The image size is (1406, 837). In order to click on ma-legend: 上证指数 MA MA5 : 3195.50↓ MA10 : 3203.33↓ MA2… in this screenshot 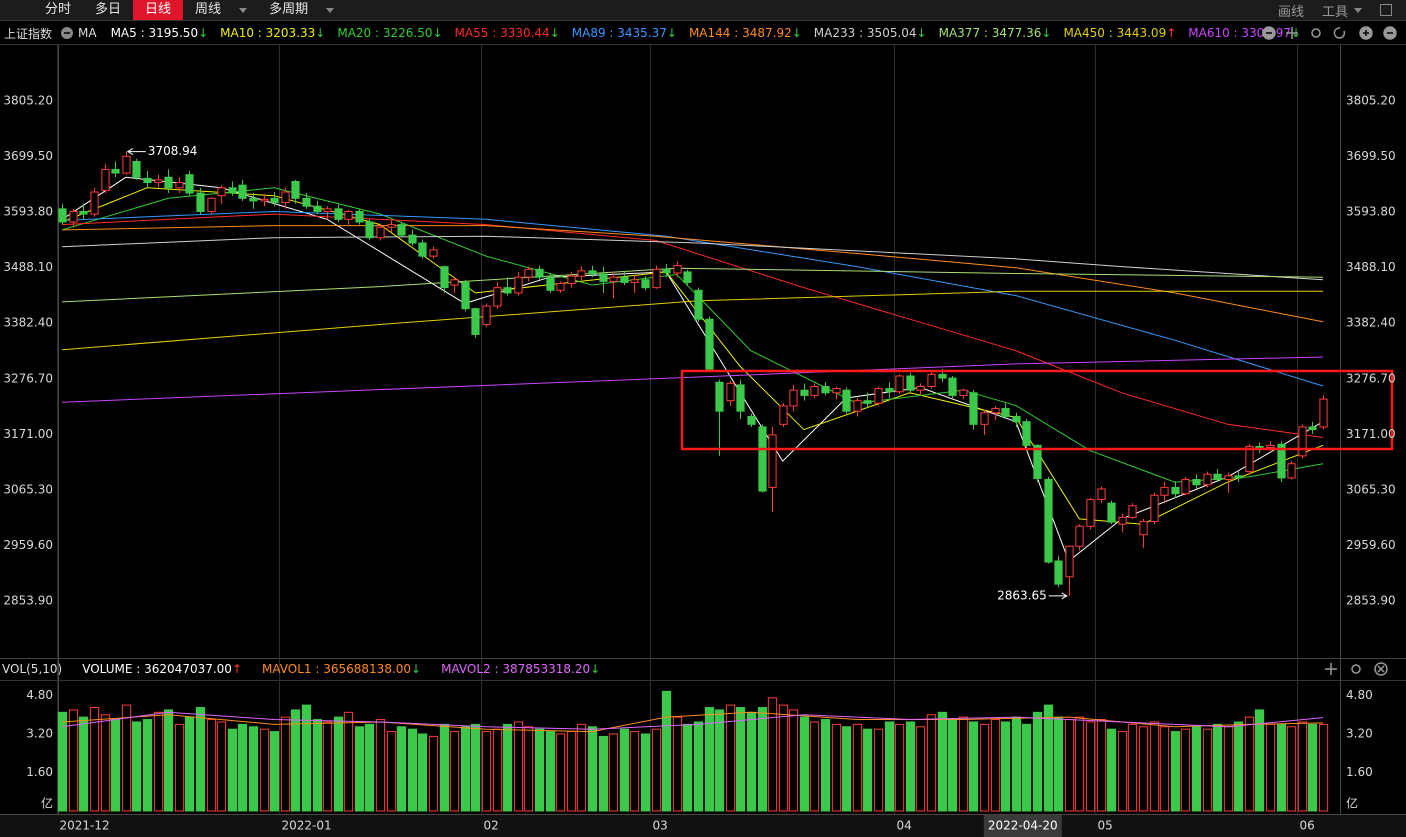, I will do `click(703, 33)`.